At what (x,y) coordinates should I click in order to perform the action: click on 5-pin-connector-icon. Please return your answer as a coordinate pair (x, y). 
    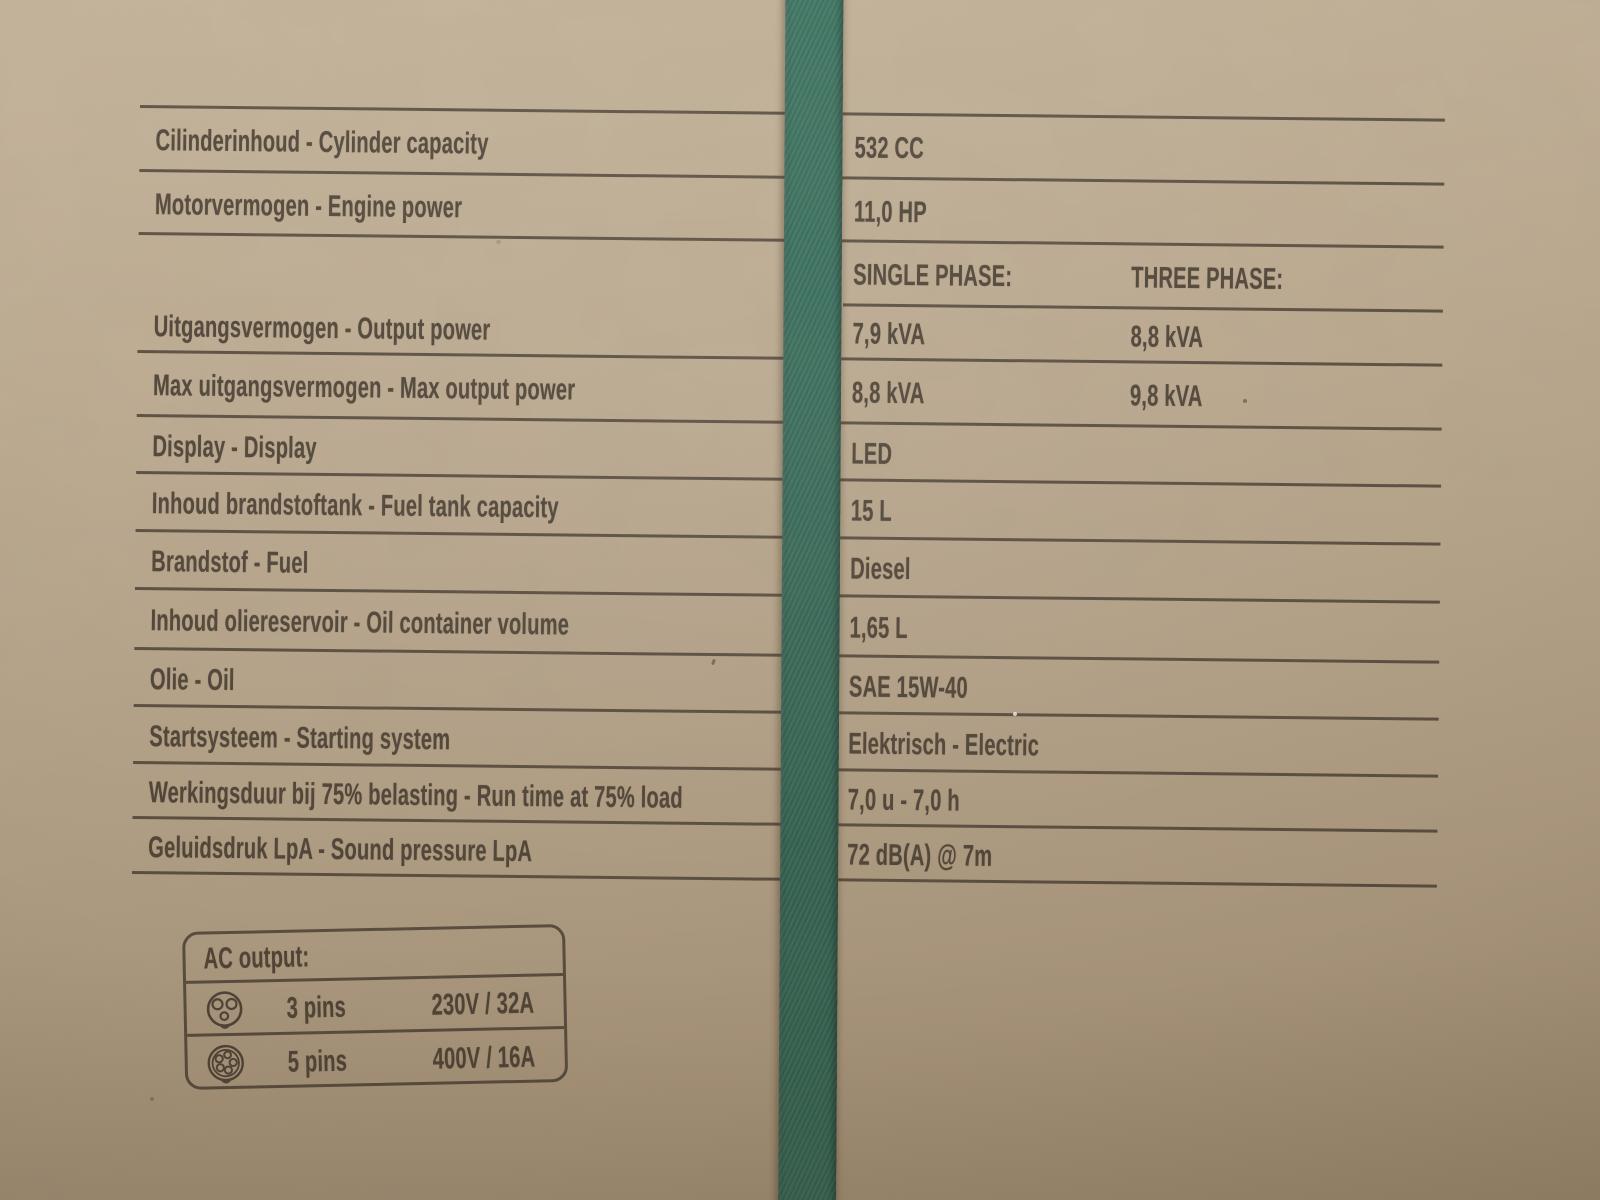
    Looking at the image, I should click on (225, 1063).